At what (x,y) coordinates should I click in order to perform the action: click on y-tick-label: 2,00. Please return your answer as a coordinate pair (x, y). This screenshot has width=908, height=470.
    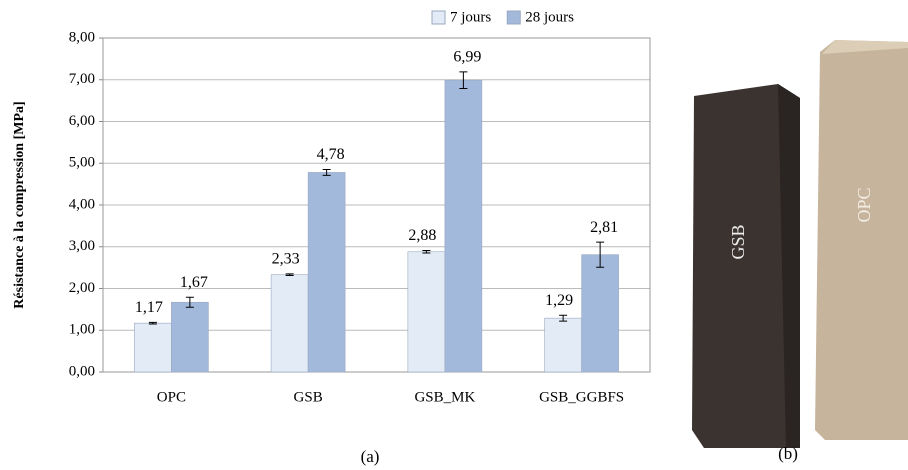
    Looking at the image, I should click on (82, 288).